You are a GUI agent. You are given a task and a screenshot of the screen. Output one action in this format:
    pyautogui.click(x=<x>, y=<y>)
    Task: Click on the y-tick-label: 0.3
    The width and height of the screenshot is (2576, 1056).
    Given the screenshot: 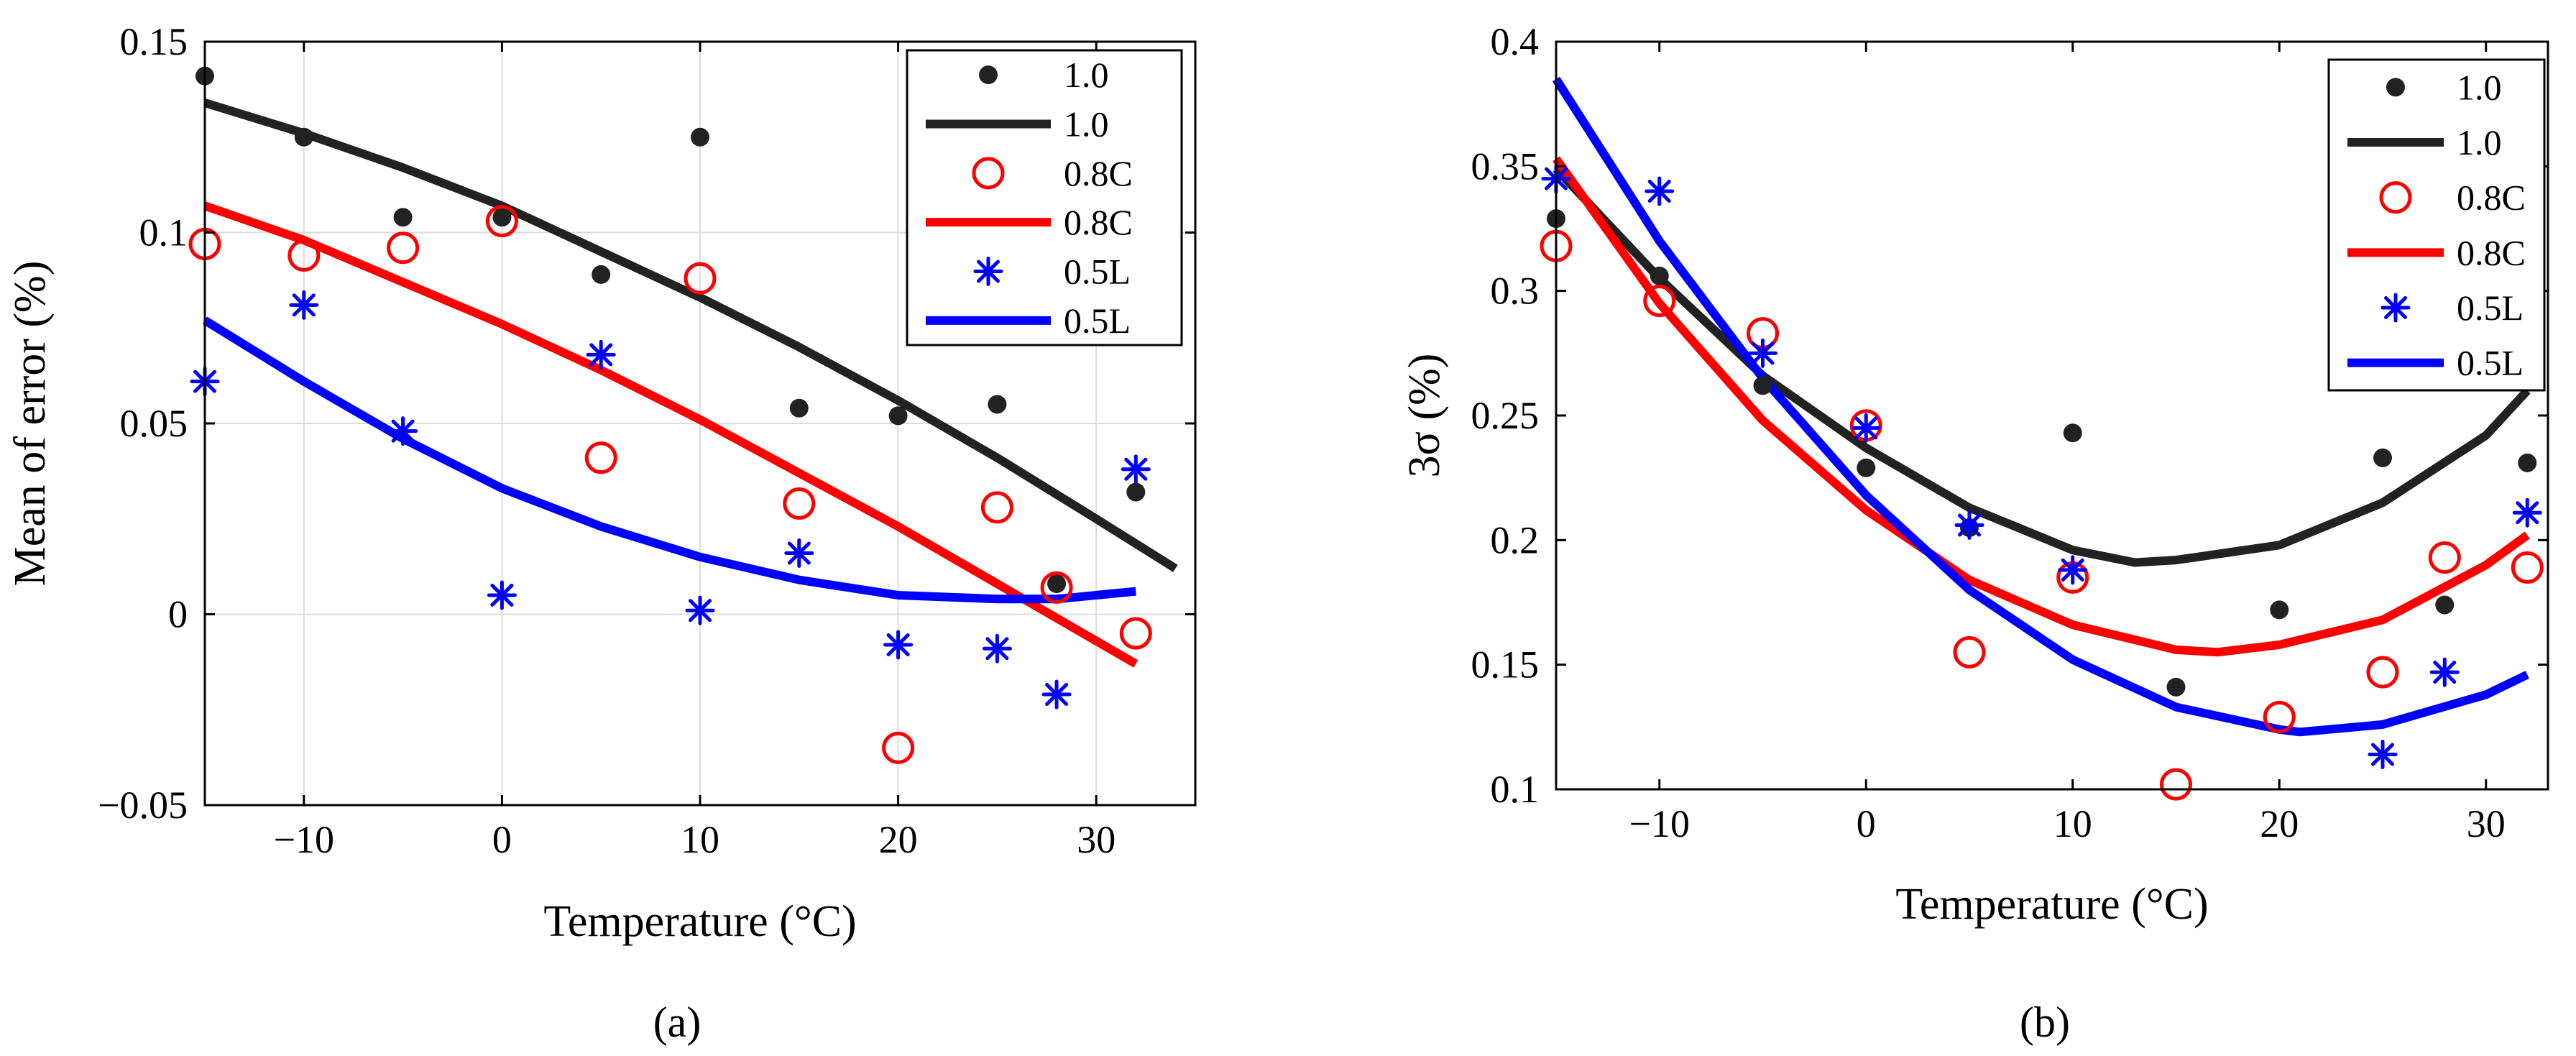 What is the action you would take?
    pyautogui.click(x=1515, y=291)
    